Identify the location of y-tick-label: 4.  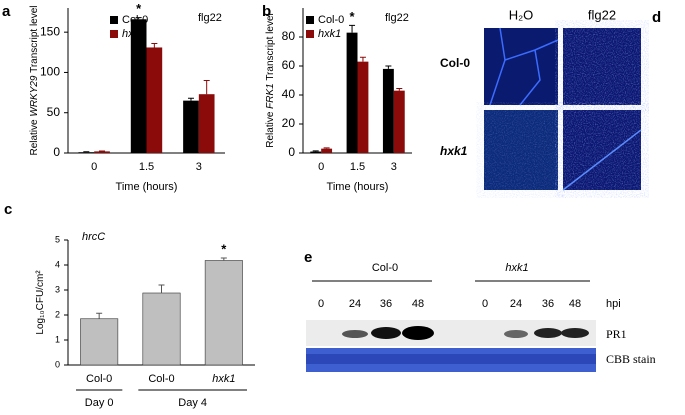
(57, 264).